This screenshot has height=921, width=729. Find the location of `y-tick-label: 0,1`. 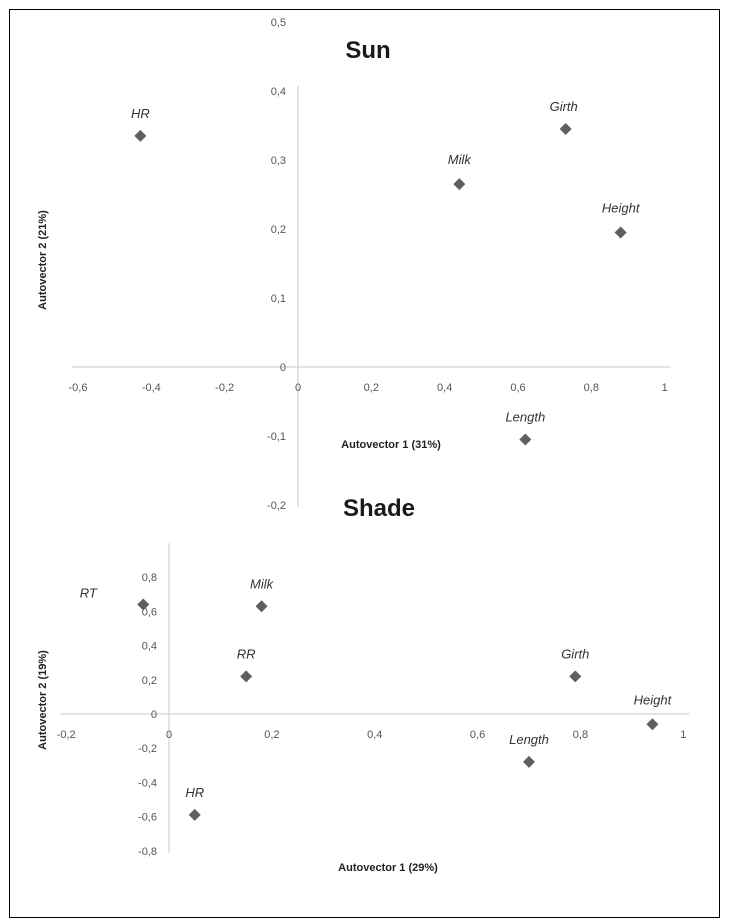

y-tick-label: 0,1 is located at coordinates (278, 299).